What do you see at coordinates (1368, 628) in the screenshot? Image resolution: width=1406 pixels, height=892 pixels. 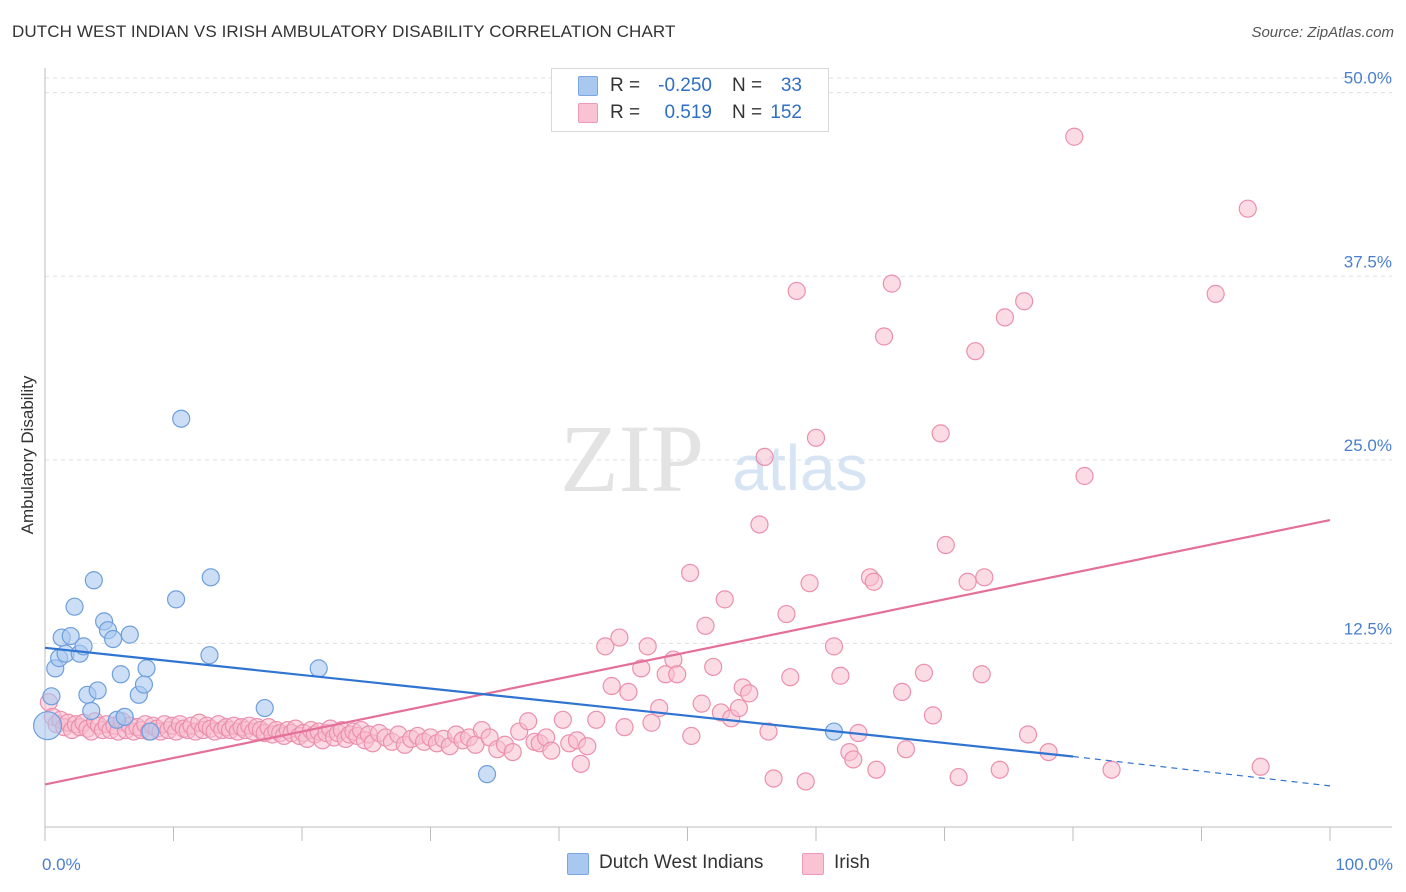 I see `y-tick-label: 12.5%` at bounding box center [1368, 628].